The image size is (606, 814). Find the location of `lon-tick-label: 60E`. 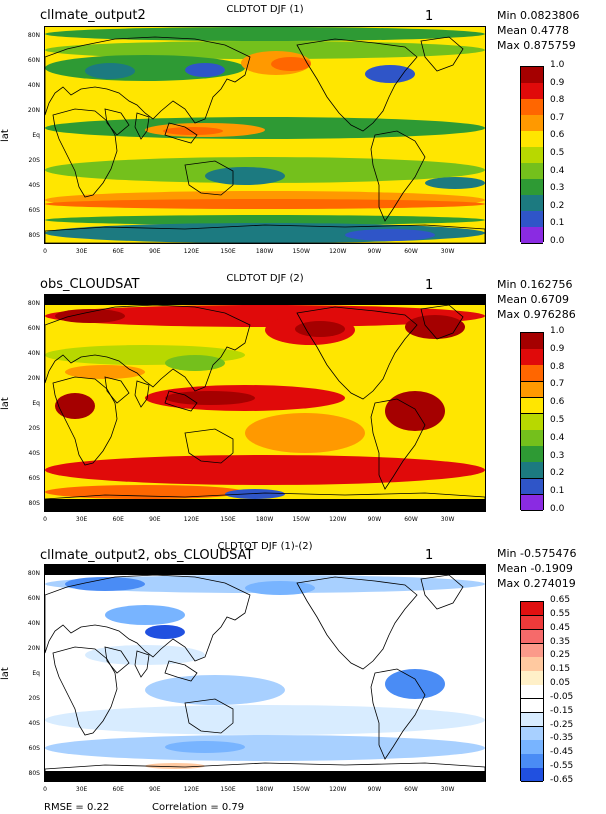

lon-tick-label: 60E is located at coordinates (118, 789).